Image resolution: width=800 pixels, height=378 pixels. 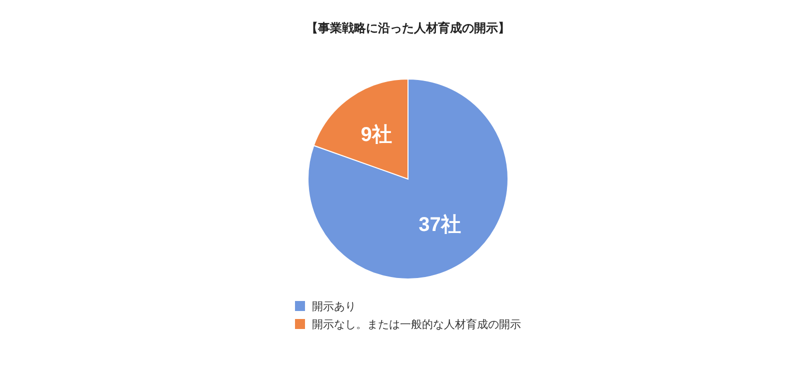 I want to click on data-label: 9社, so click(x=376, y=134).